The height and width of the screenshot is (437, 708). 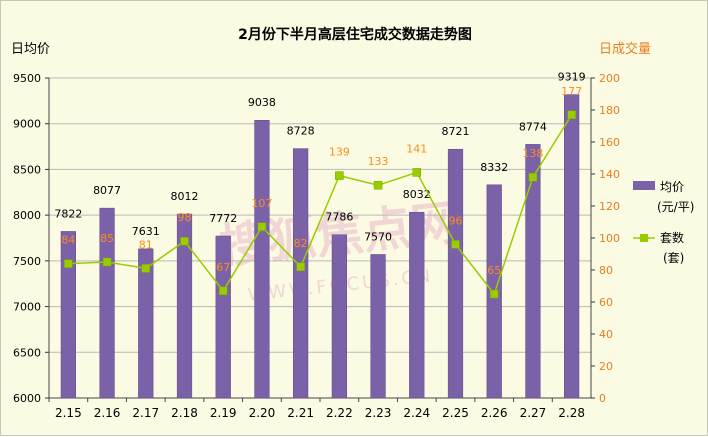 I want to click on line-value-label: 177, so click(x=571, y=91).